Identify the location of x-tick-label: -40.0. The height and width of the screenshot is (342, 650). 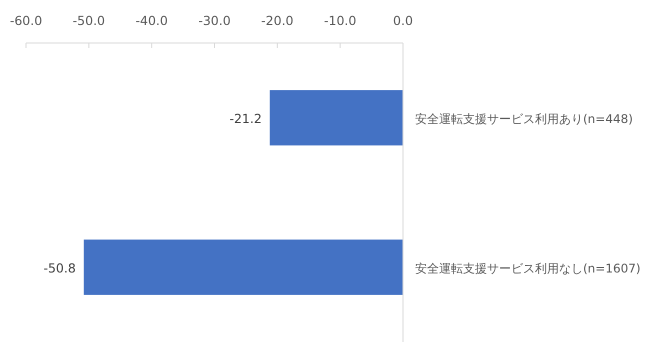
(151, 20).